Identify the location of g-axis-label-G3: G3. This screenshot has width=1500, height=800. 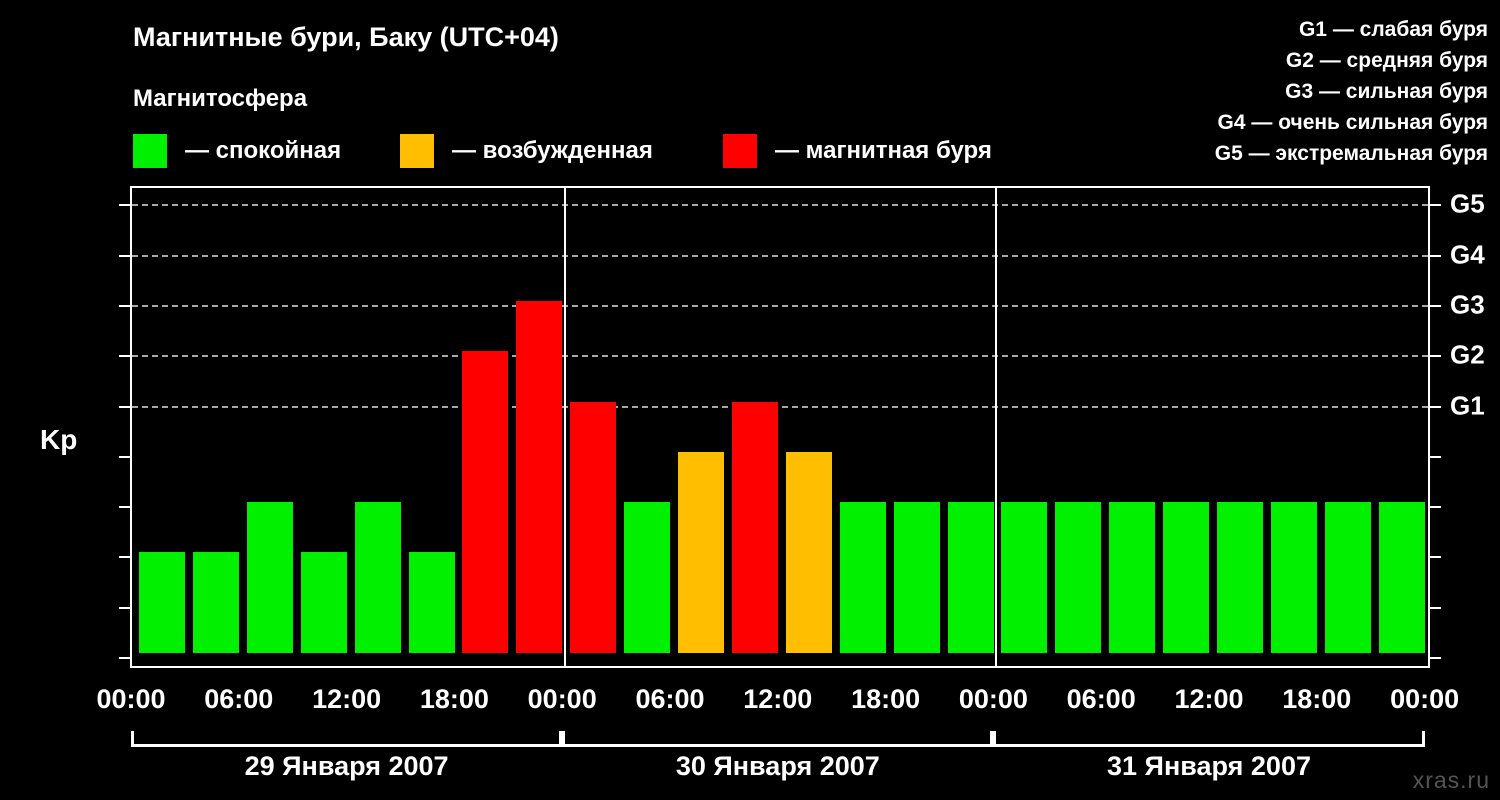
(1467, 304).